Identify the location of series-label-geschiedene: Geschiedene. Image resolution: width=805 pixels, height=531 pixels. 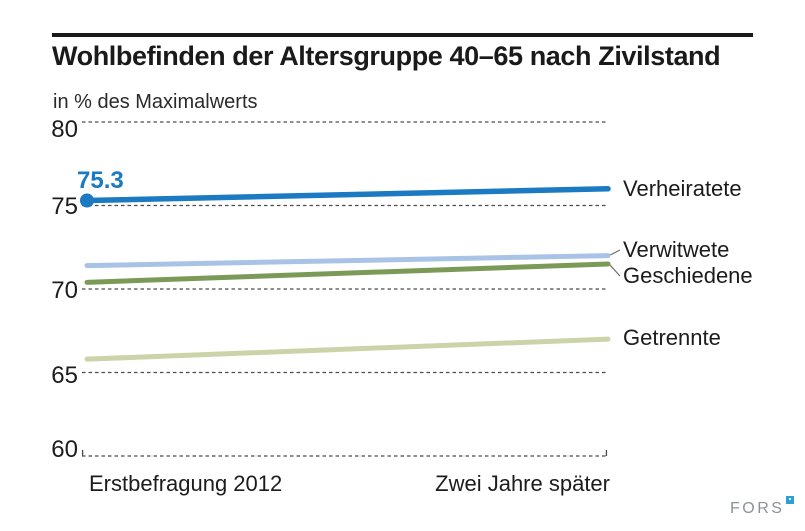
(688, 275).